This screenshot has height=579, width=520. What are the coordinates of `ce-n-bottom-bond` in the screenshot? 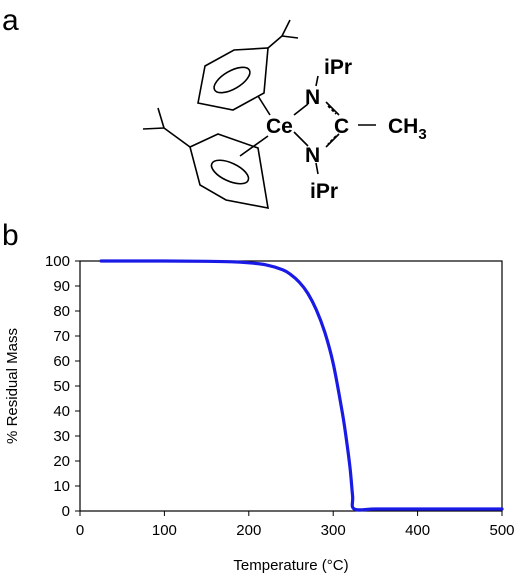 It's located at (301, 139).